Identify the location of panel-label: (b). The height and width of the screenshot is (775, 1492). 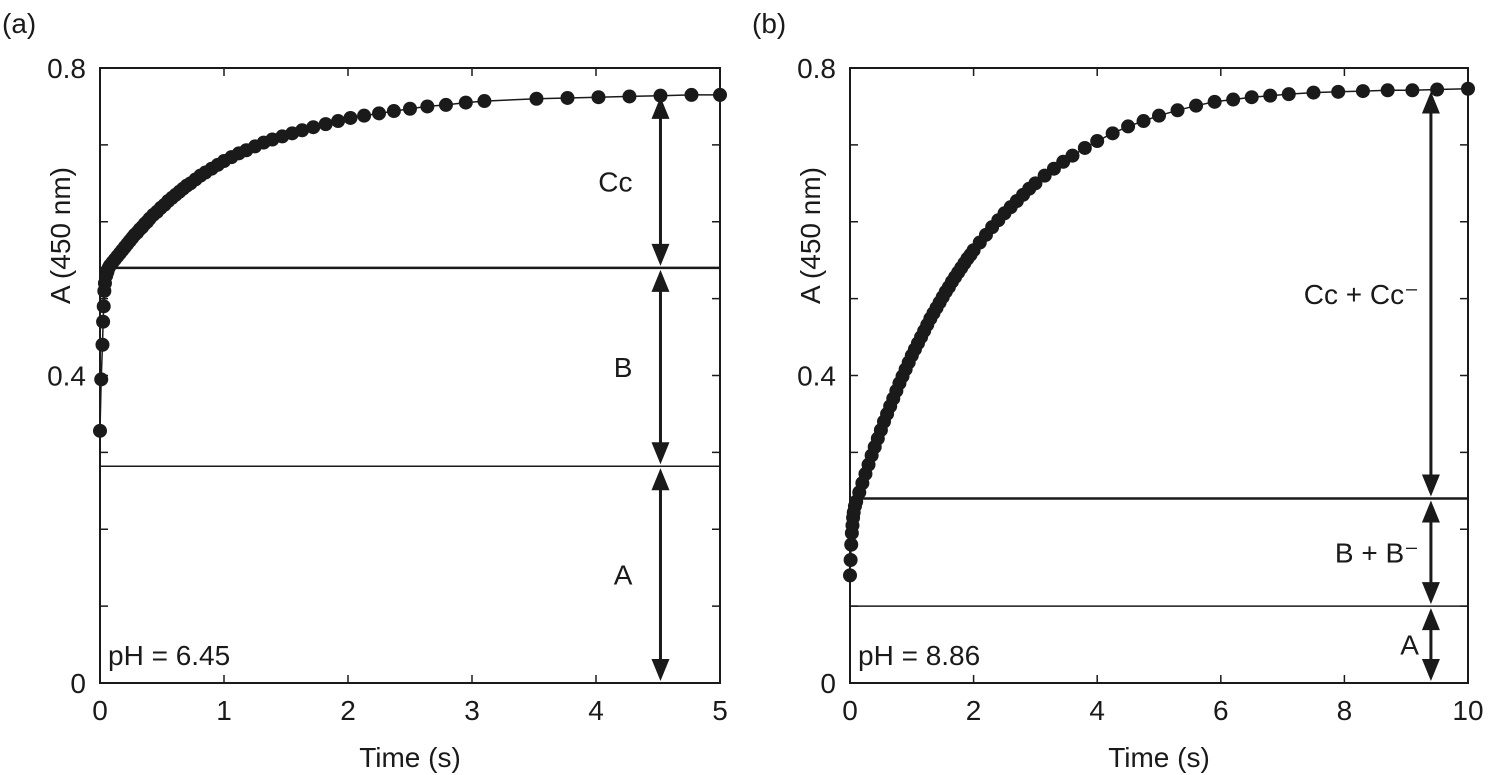
(769, 23).